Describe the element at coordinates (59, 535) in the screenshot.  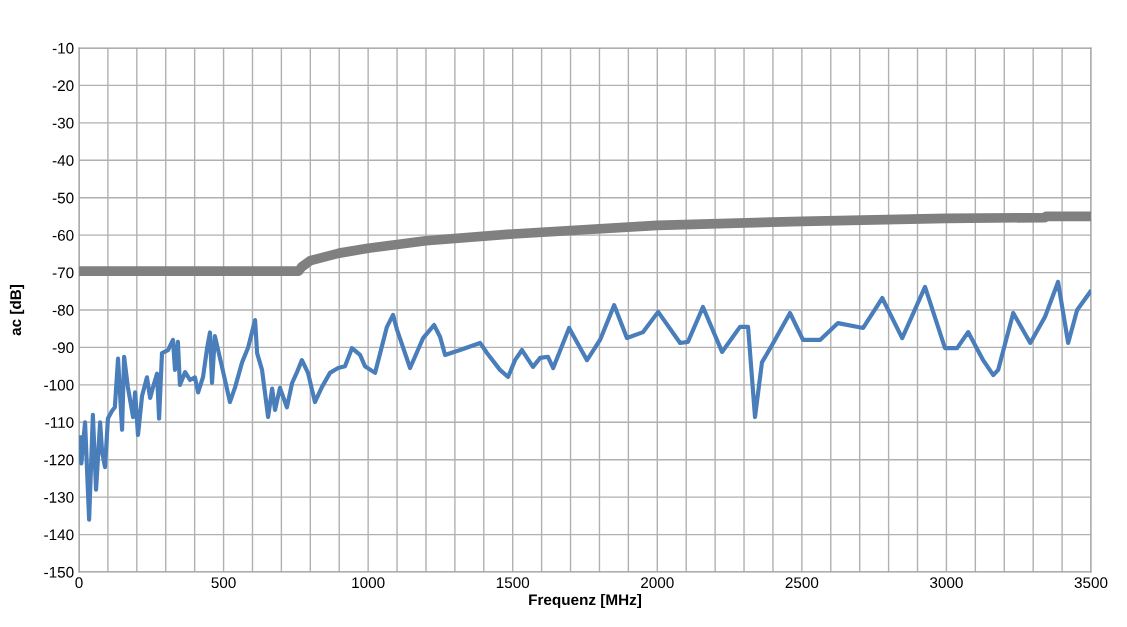
I see `y-tick-label: -140` at that location.